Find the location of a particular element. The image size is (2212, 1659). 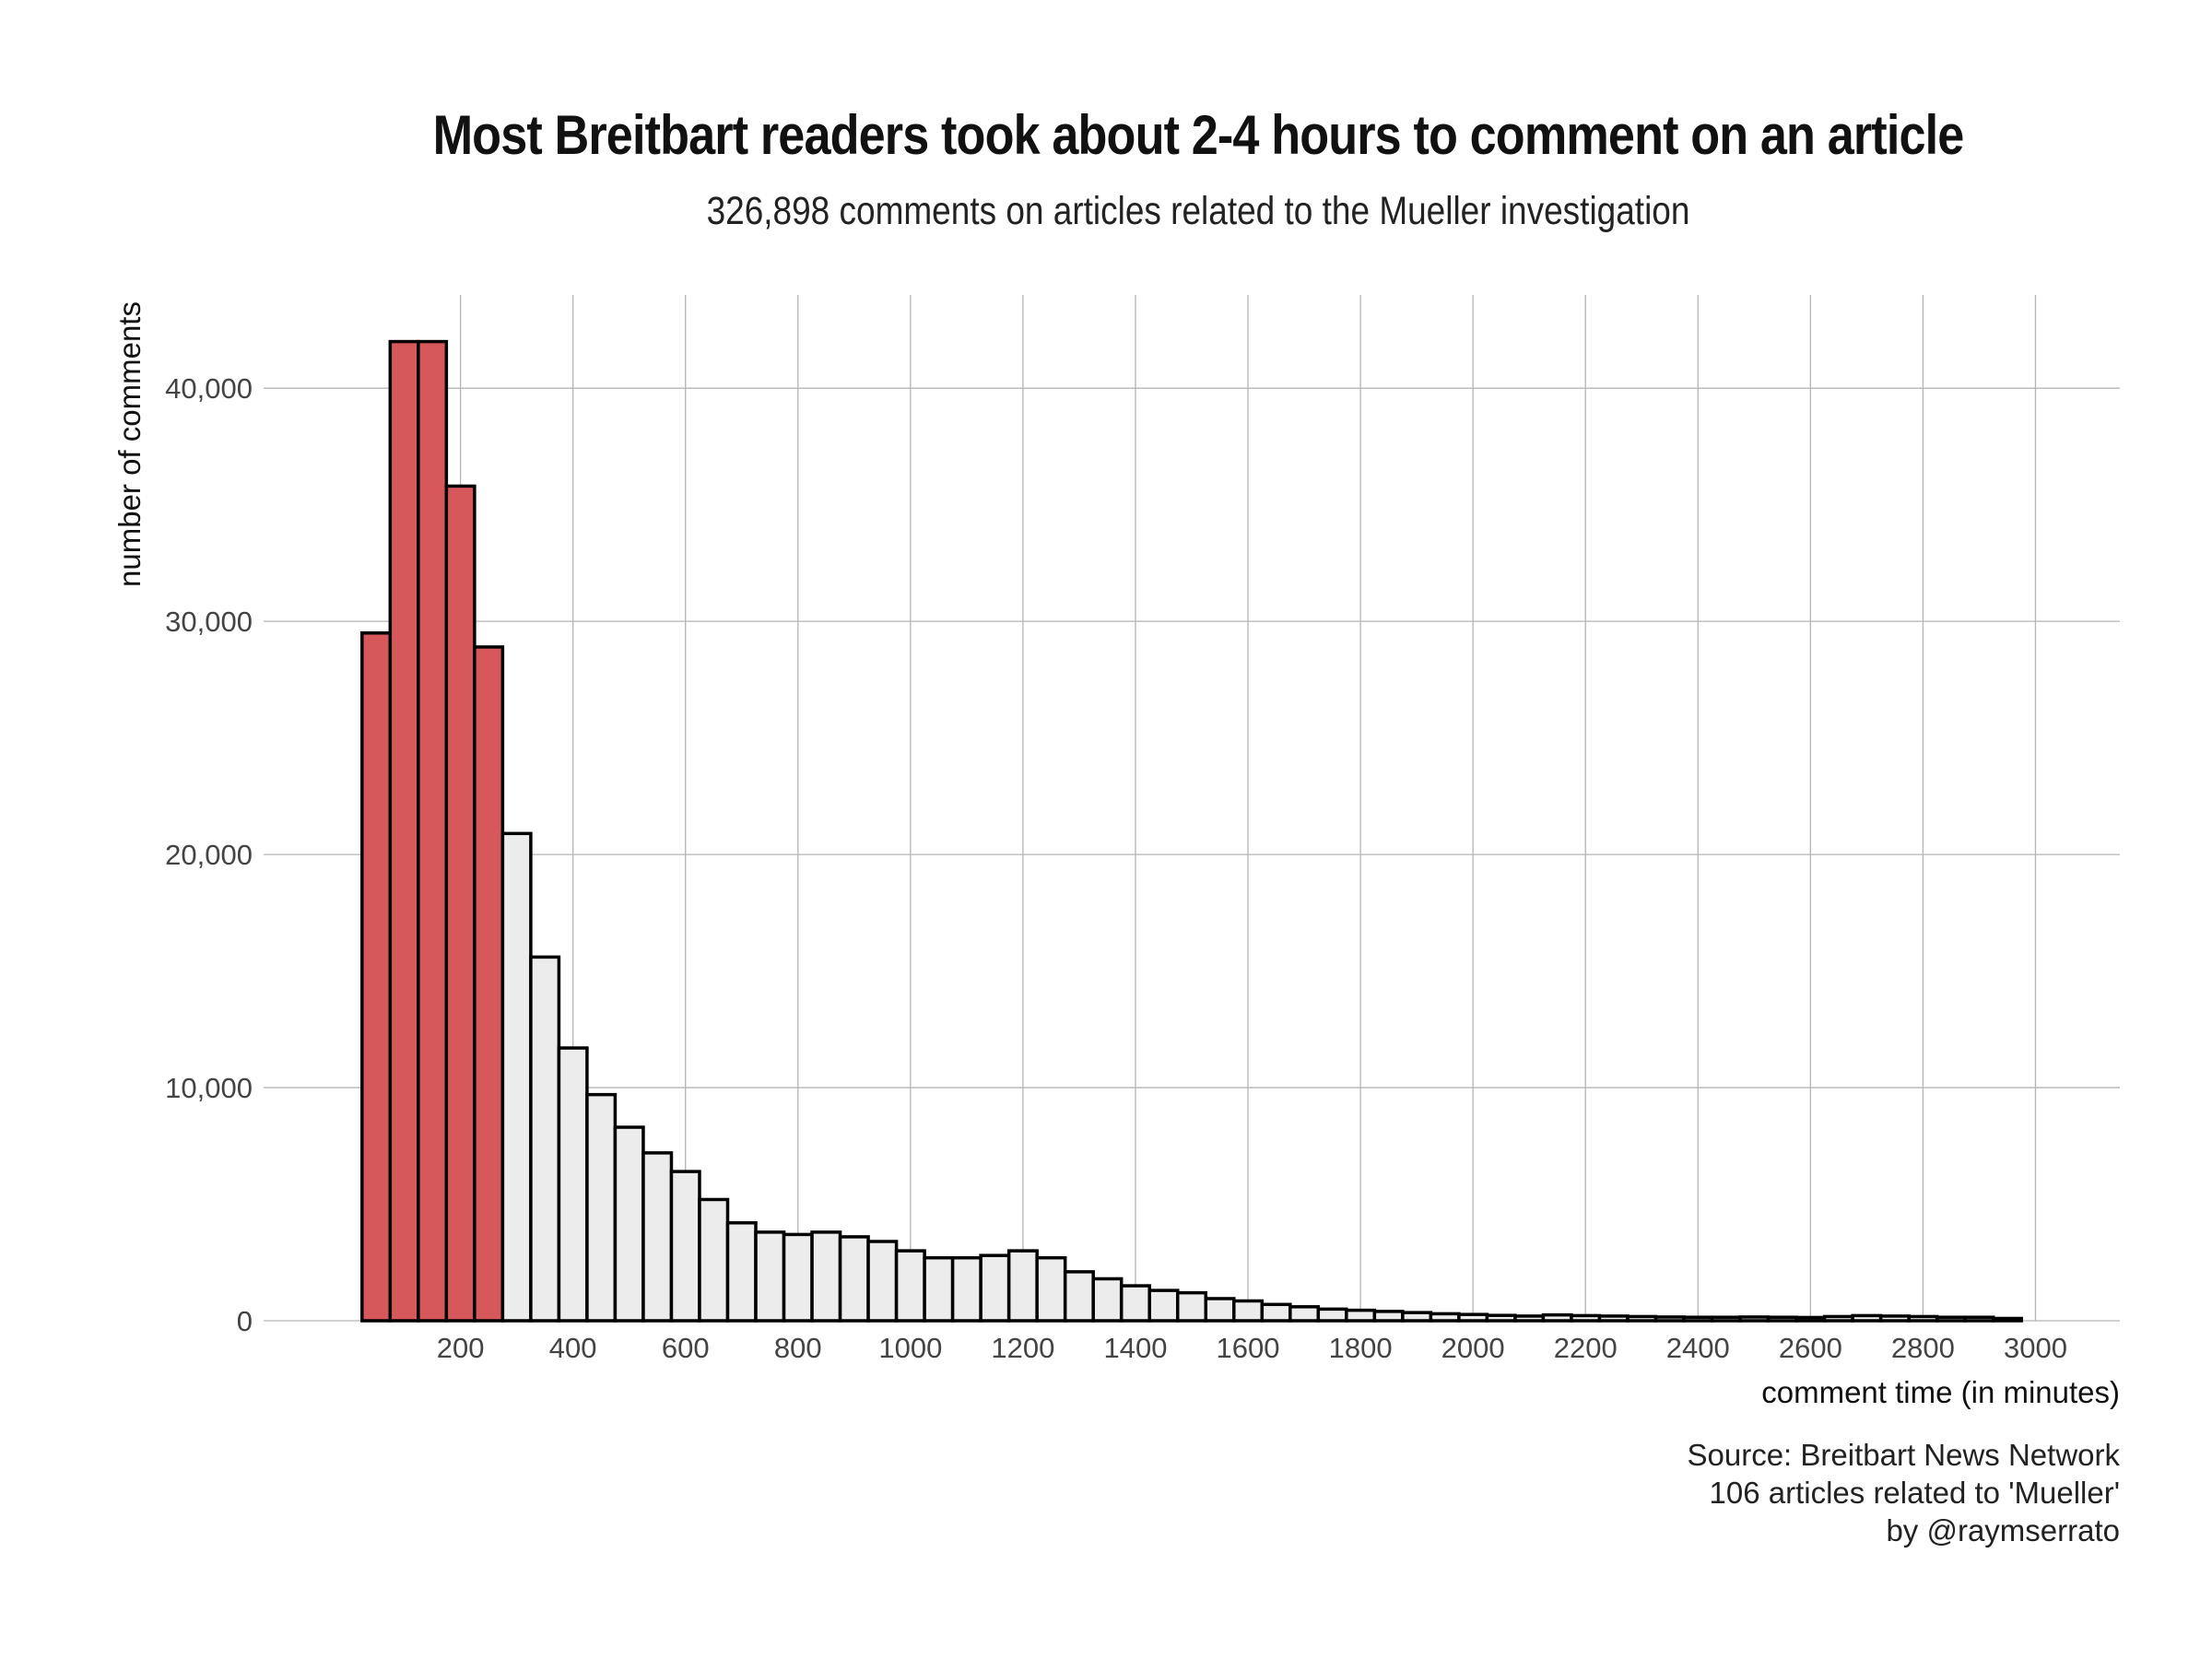

x-tick-label: 2800 is located at coordinates (1923, 1348).